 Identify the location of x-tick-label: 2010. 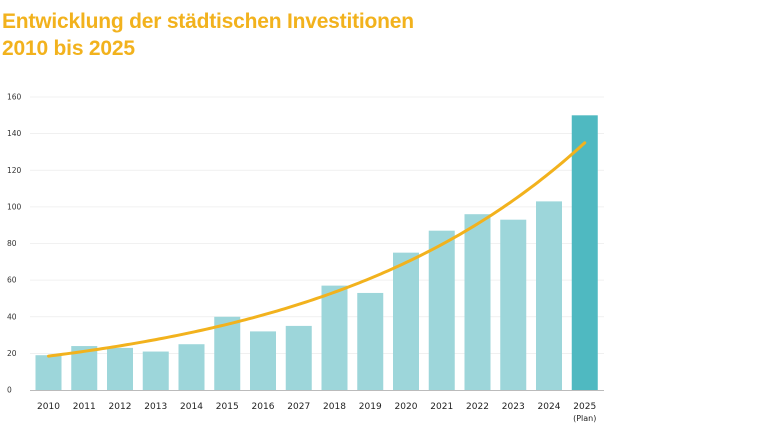
(48, 407).